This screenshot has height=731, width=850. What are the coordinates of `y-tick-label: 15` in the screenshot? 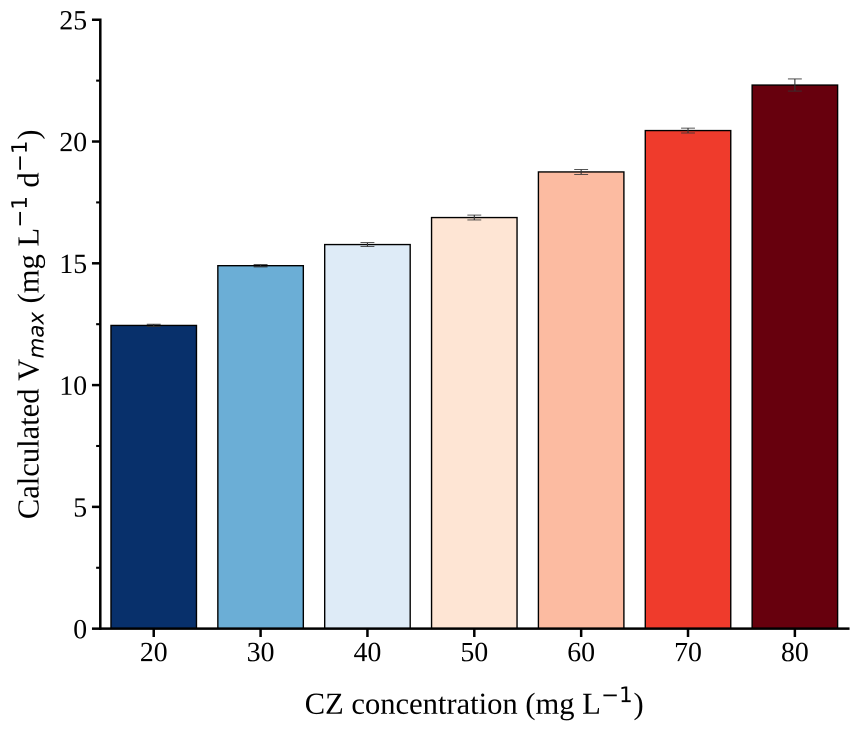 It's located at (74, 264).